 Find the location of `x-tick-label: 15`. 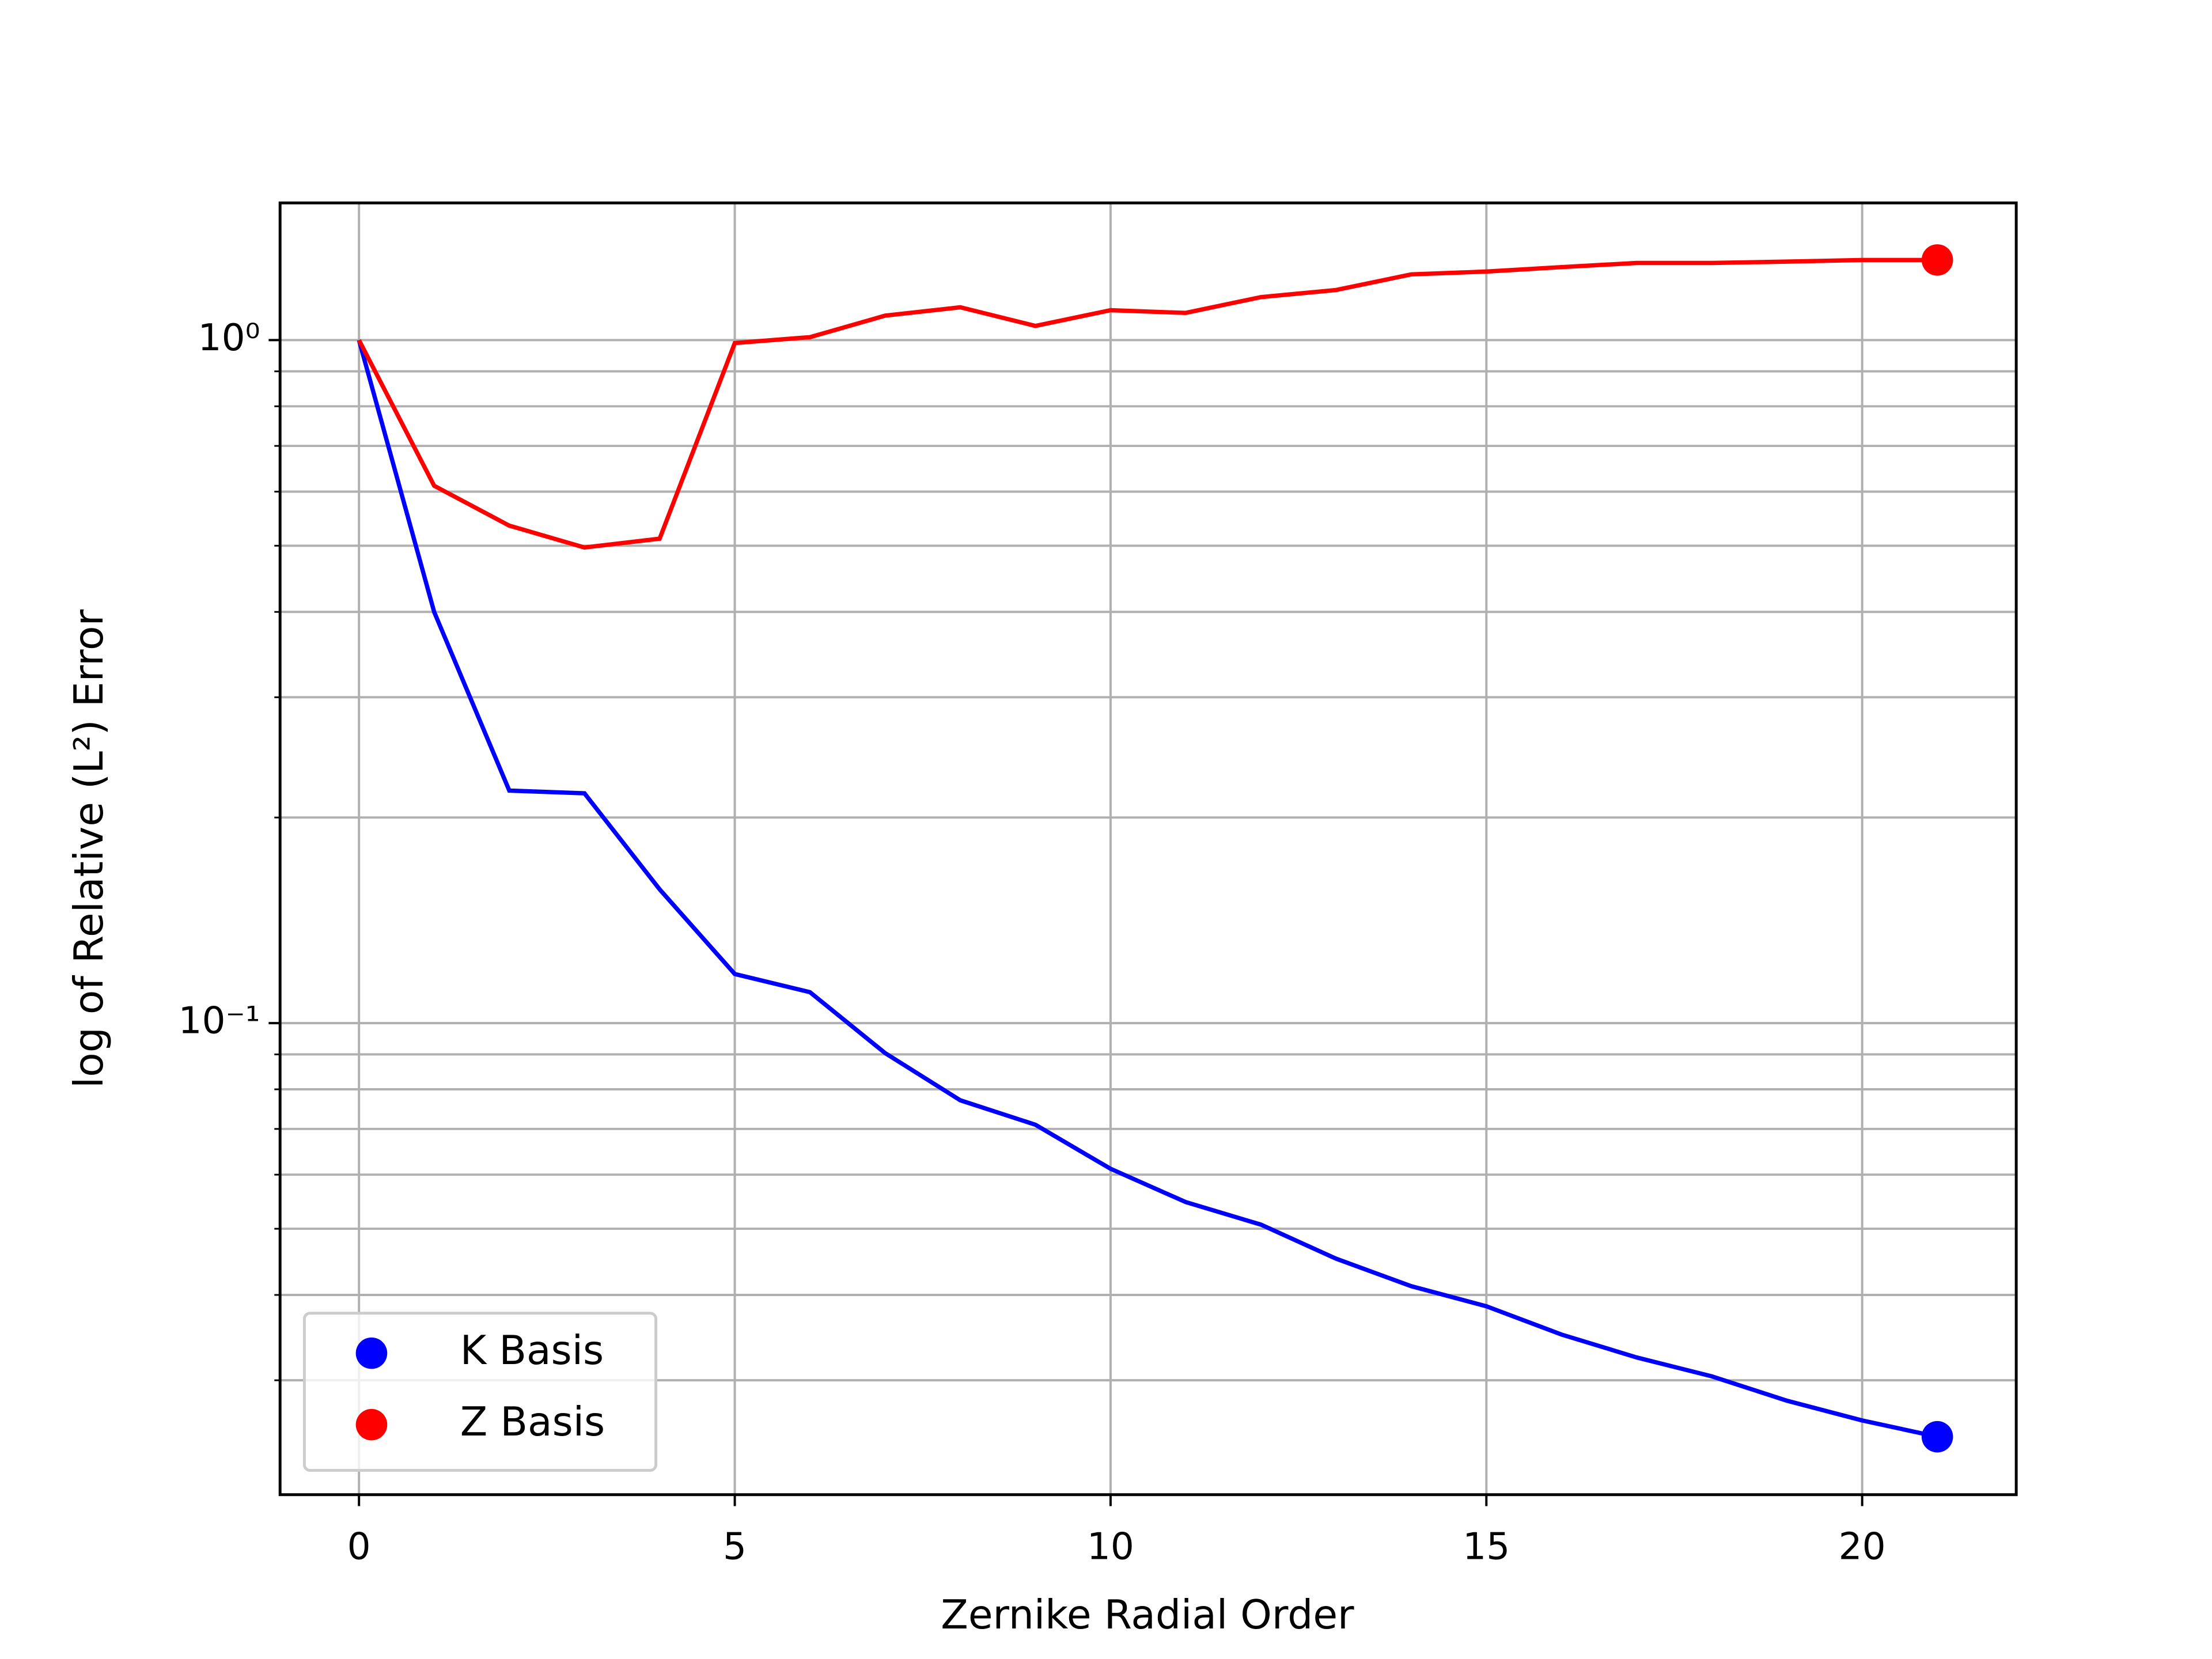

x-tick-label: 15 is located at coordinates (1486, 1547).